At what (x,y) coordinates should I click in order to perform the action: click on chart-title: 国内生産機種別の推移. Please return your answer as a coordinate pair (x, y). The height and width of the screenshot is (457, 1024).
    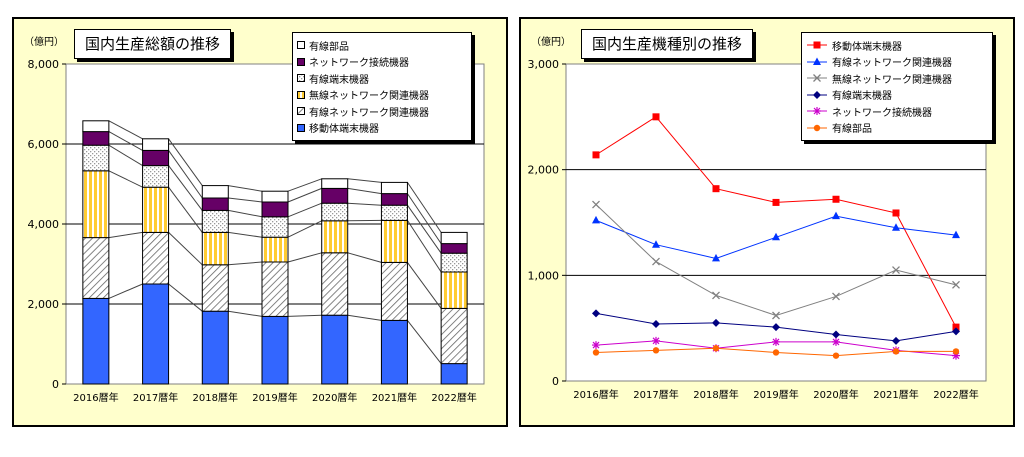
    Looking at the image, I should click on (667, 44).